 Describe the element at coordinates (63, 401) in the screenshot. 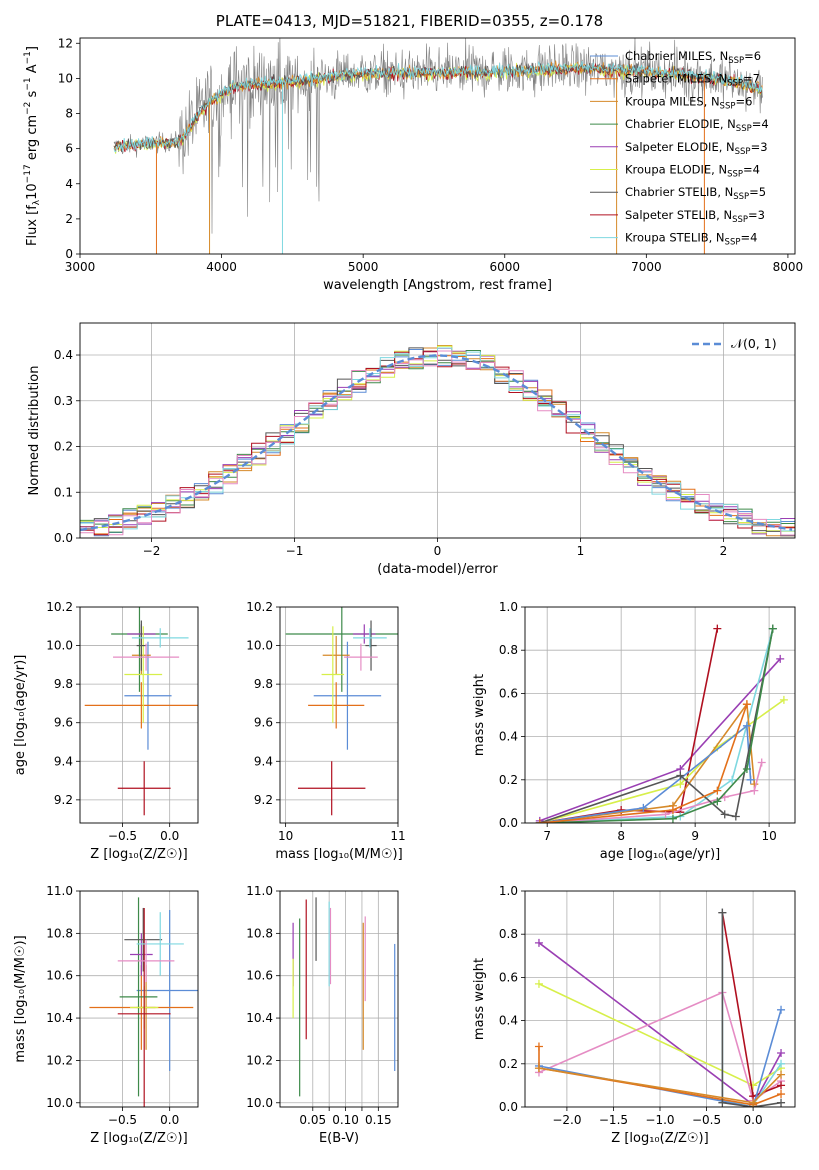

I see `y-tick-label: 0.3` at that location.